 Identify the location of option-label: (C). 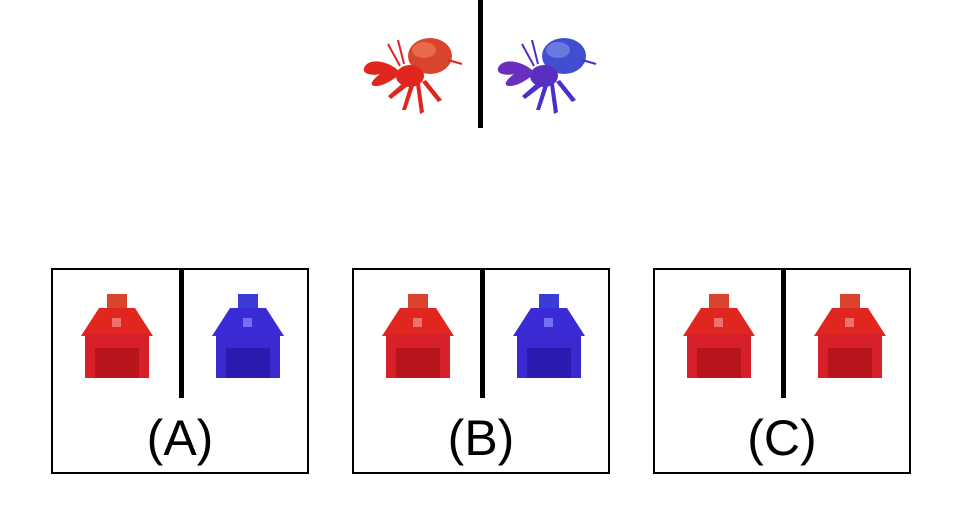
(782, 438).